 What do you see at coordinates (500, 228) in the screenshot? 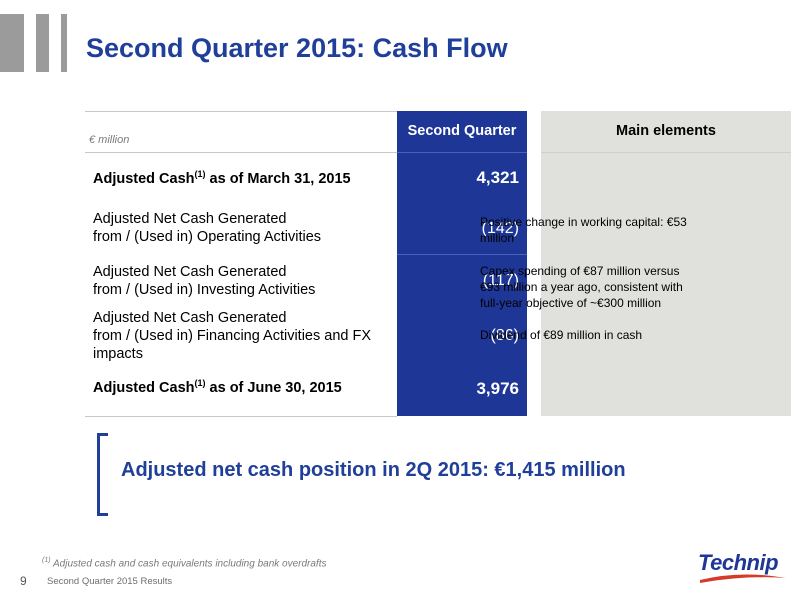
I see `table-row-value: (142)` at bounding box center [500, 228].